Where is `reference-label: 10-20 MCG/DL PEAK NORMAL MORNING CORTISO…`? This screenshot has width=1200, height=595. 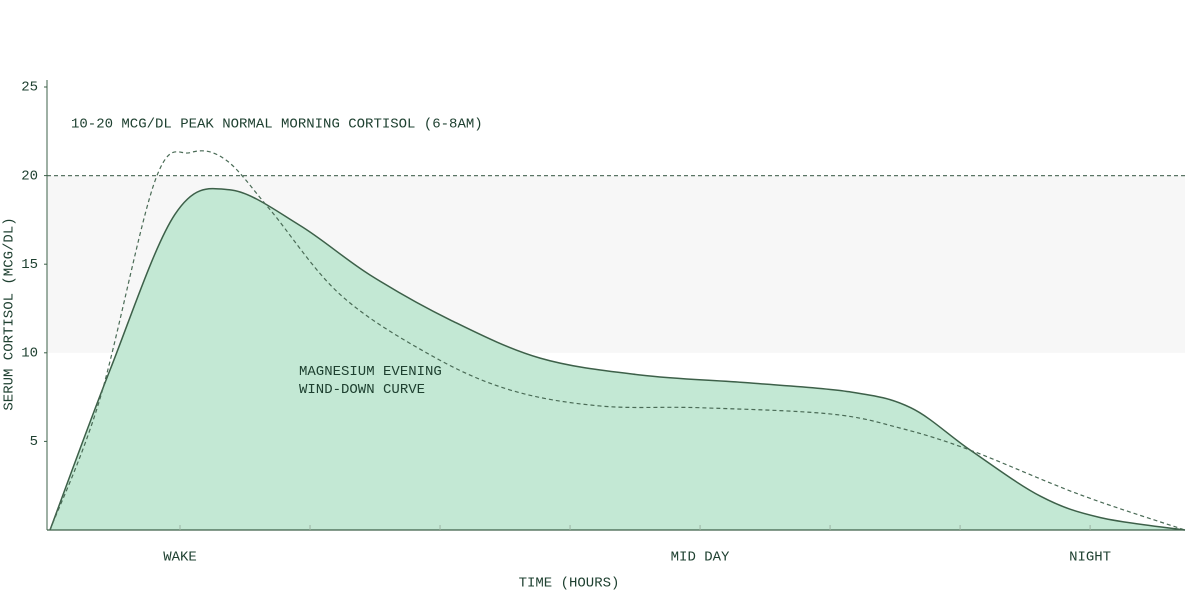 reference-label: 10-20 MCG/DL PEAK NORMAL MORNING CORTISO… is located at coordinates (277, 125).